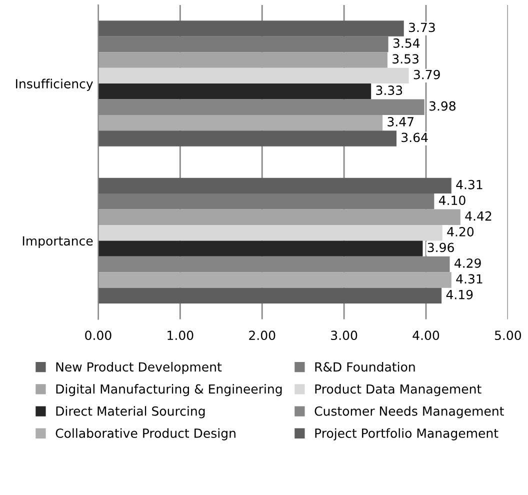 The height and width of the screenshot is (495, 528). Describe the element at coordinates (467, 263) in the screenshot. I see `data-label: 4.29` at that location.